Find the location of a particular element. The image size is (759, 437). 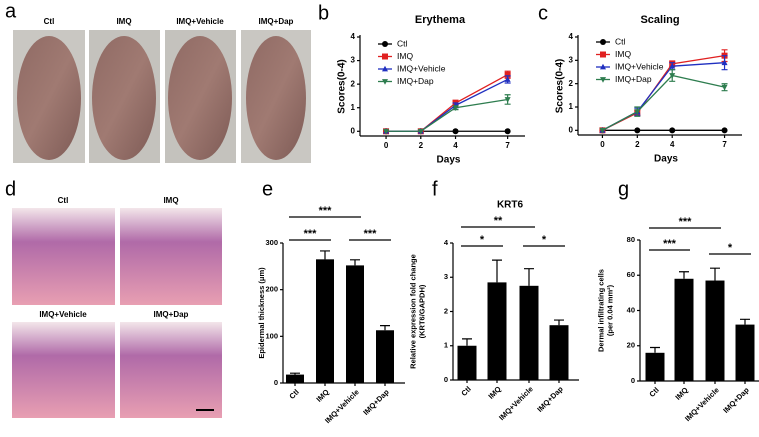

series-line is located at coordinates (663, 102).